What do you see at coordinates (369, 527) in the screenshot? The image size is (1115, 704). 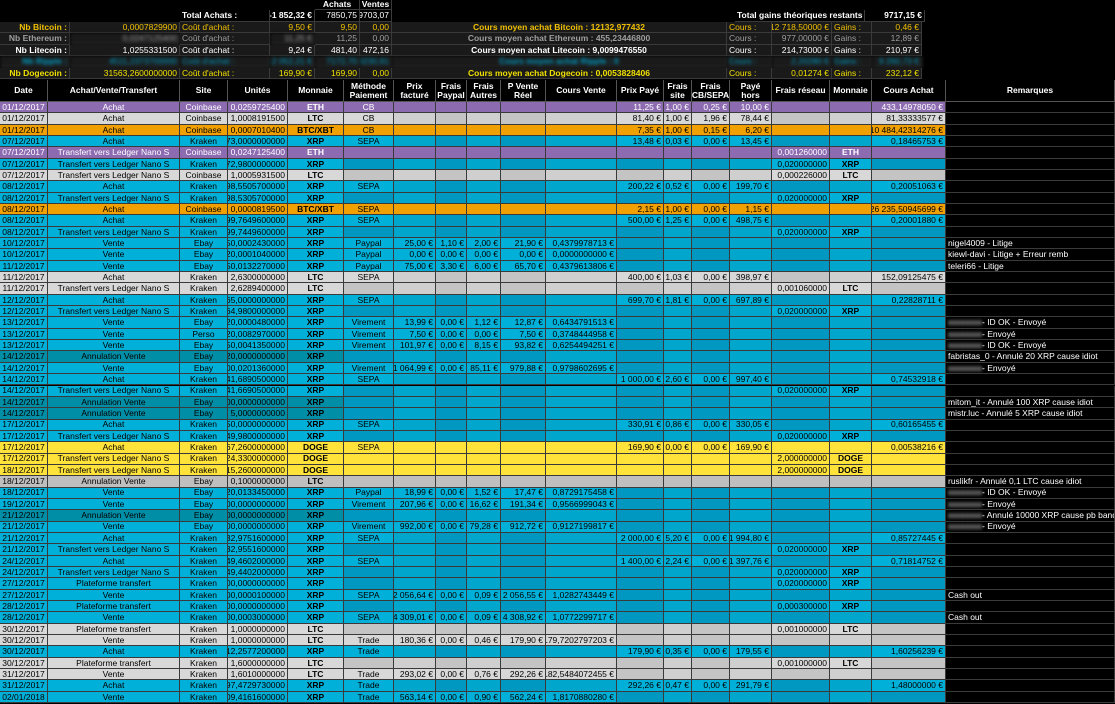 I see `data-cell: Virement` at bounding box center [369, 527].